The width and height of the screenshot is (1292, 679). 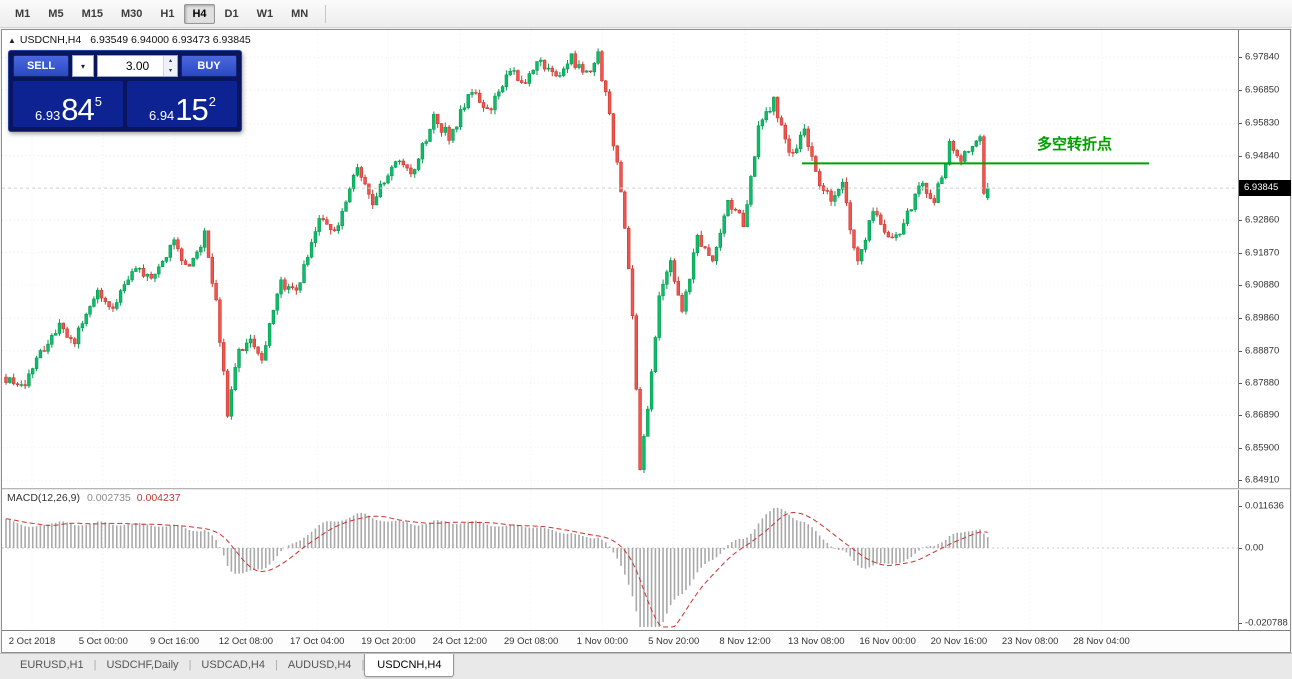 What do you see at coordinates (12, 40) in the screenshot?
I see `trade-panel-toggle-icon: ▲` at bounding box center [12, 40].